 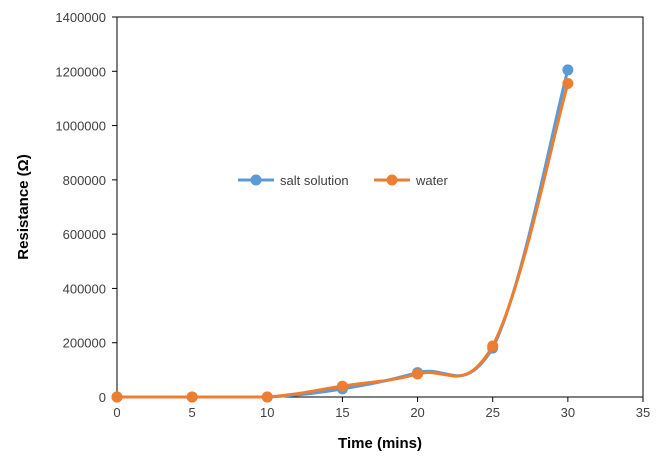 What do you see at coordinates (643, 412) in the screenshot?
I see `x-tick-label: 35` at bounding box center [643, 412].